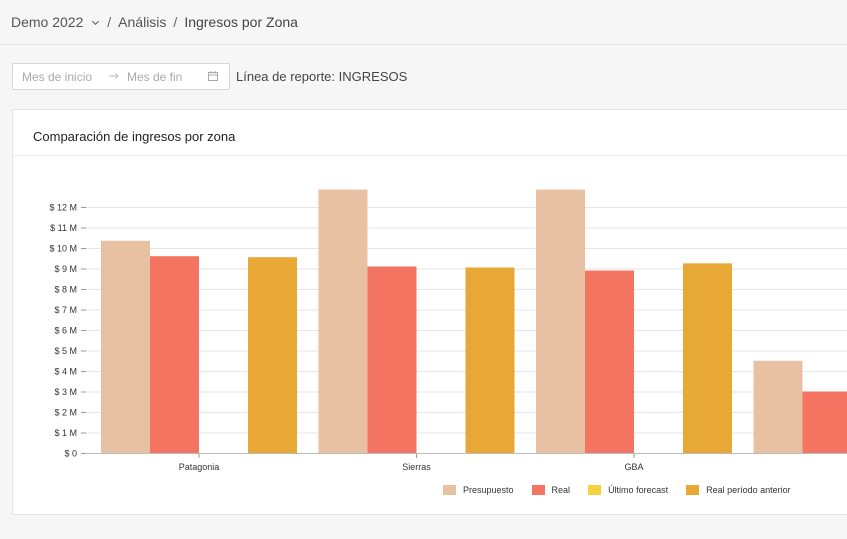 This screenshot has width=847, height=539. I want to click on legend-item-real-periodo-anterior: Real período anterior, so click(738, 490).